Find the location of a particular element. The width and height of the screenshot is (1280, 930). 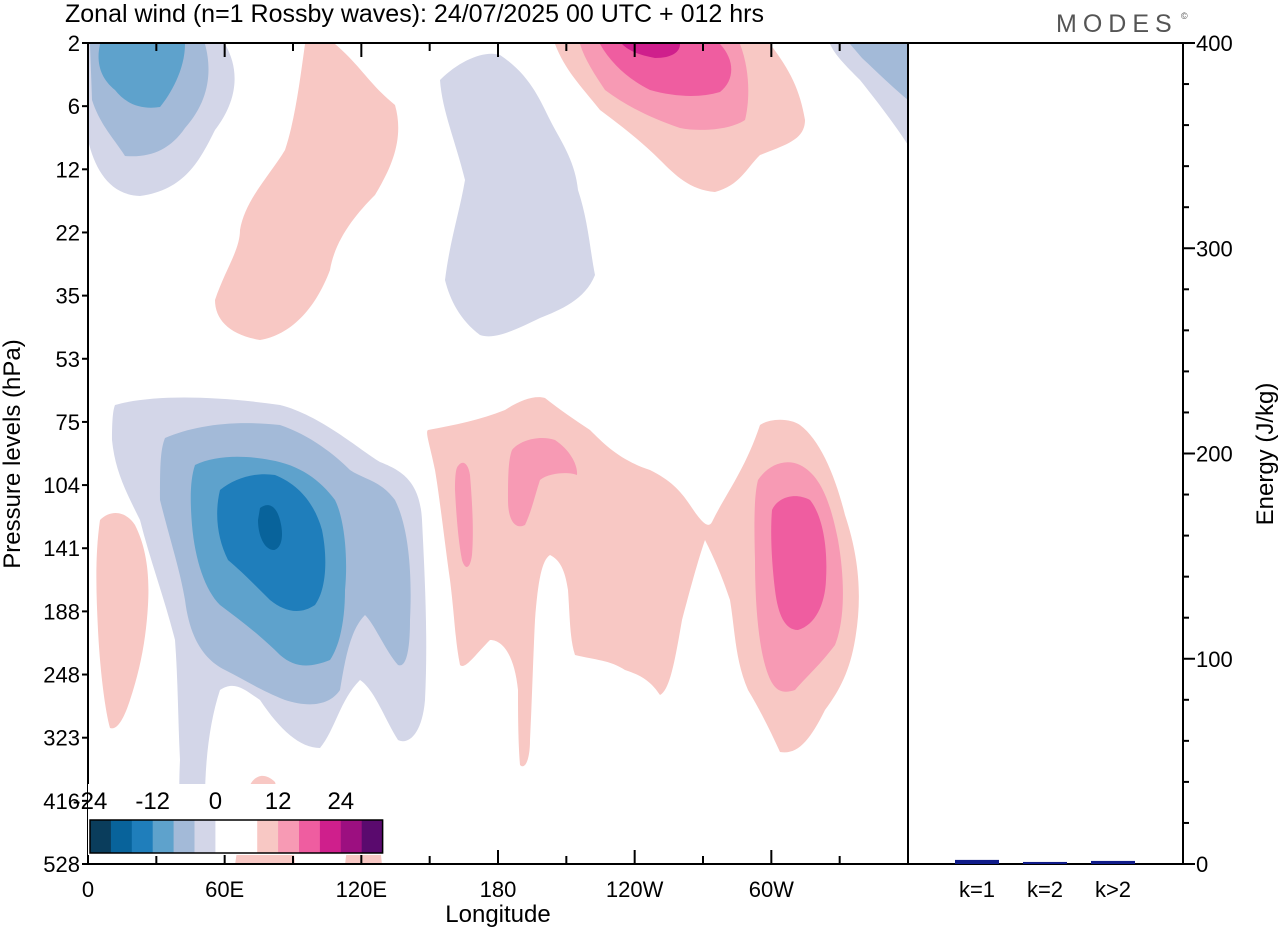

brand-copyright-mark: © is located at coordinates (1184, 16).